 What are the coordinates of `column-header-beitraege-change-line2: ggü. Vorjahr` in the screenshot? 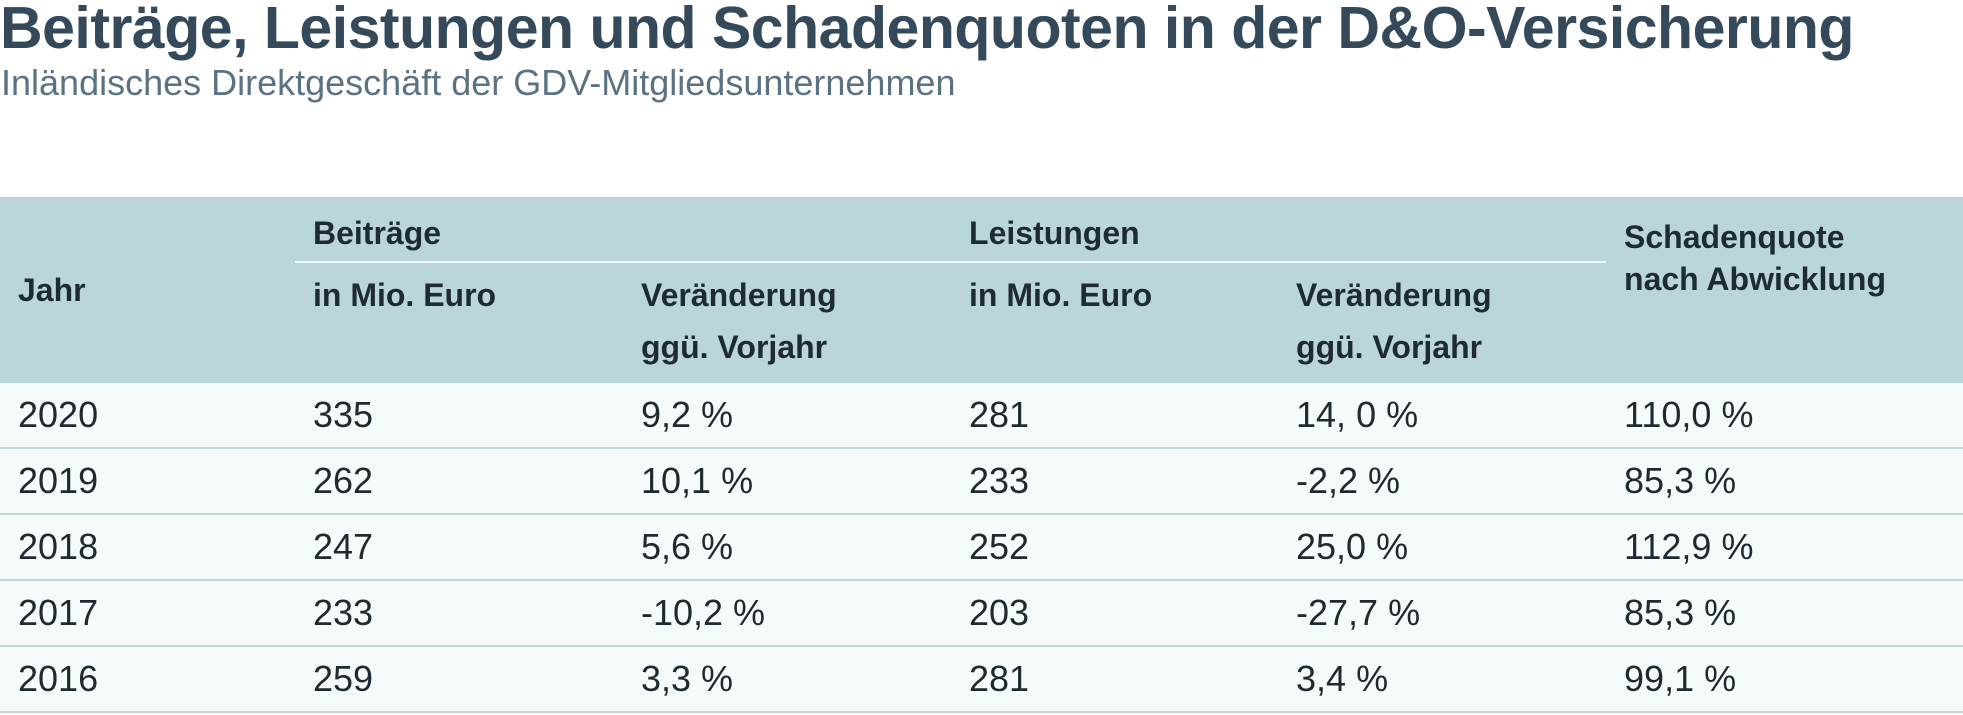 It's located at (734, 347).